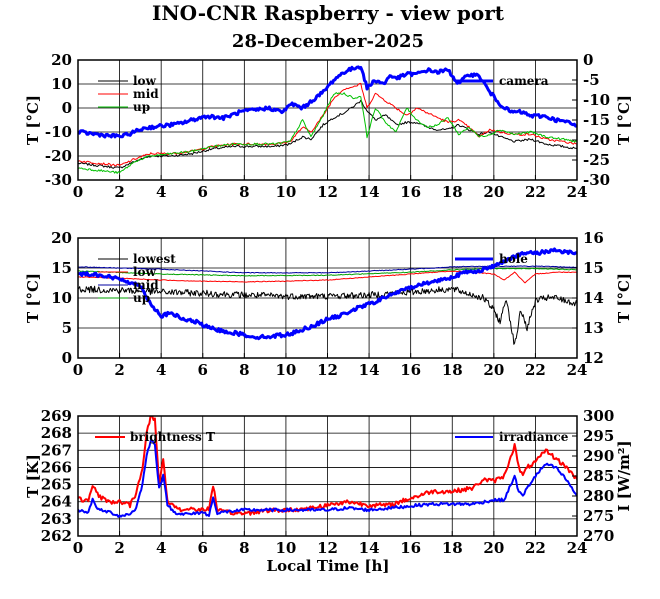 The image size is (660, 599). What do you see at coordinates (593, 298) in the screenshot?
I see `y2-tick-label: 14` at bounding box center [593, 298].